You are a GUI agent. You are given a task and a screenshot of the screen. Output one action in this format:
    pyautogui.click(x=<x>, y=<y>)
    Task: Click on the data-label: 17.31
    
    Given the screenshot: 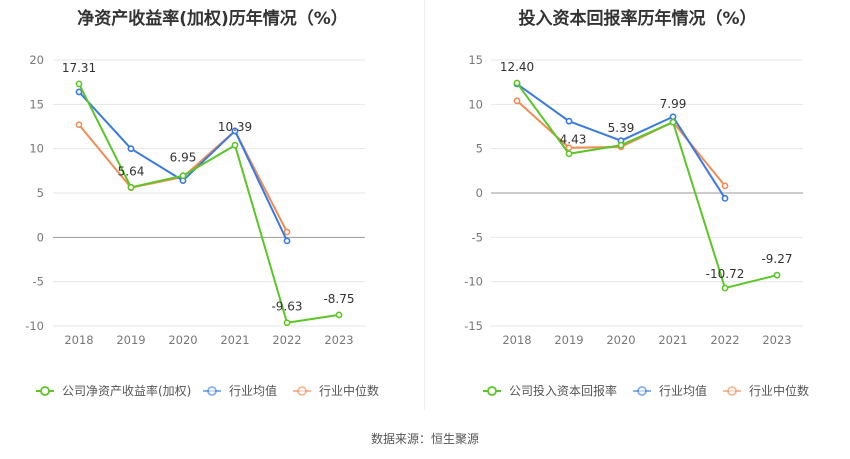 What is the action you would take?
    pyautogui.click(x=79, y=68)
    